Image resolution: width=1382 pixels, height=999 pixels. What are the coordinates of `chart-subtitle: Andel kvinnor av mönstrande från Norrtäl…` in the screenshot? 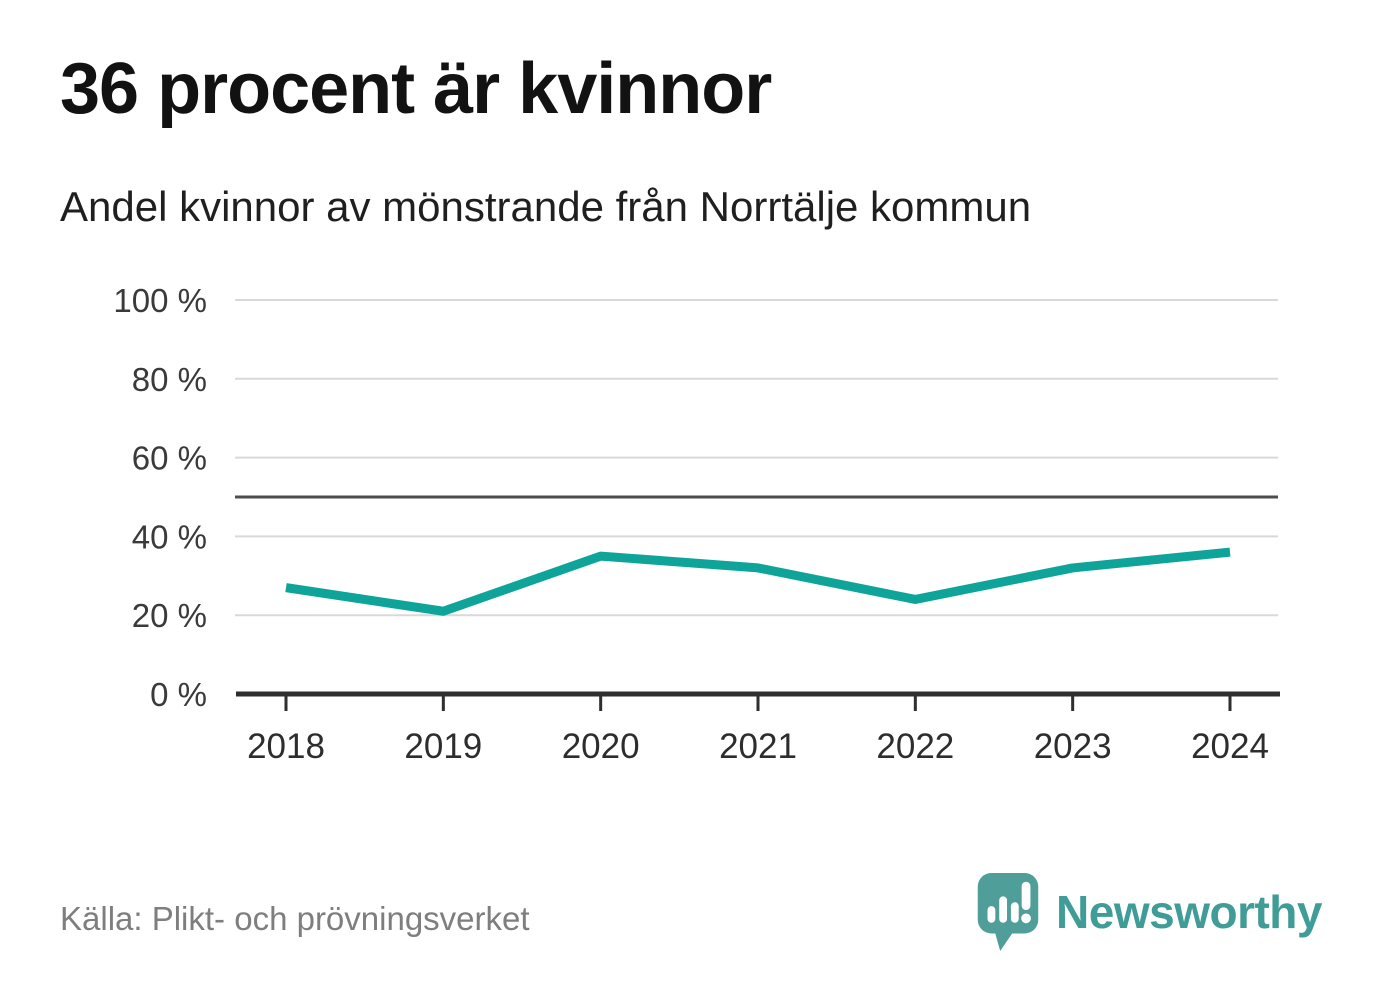 It's located at (546, 206).